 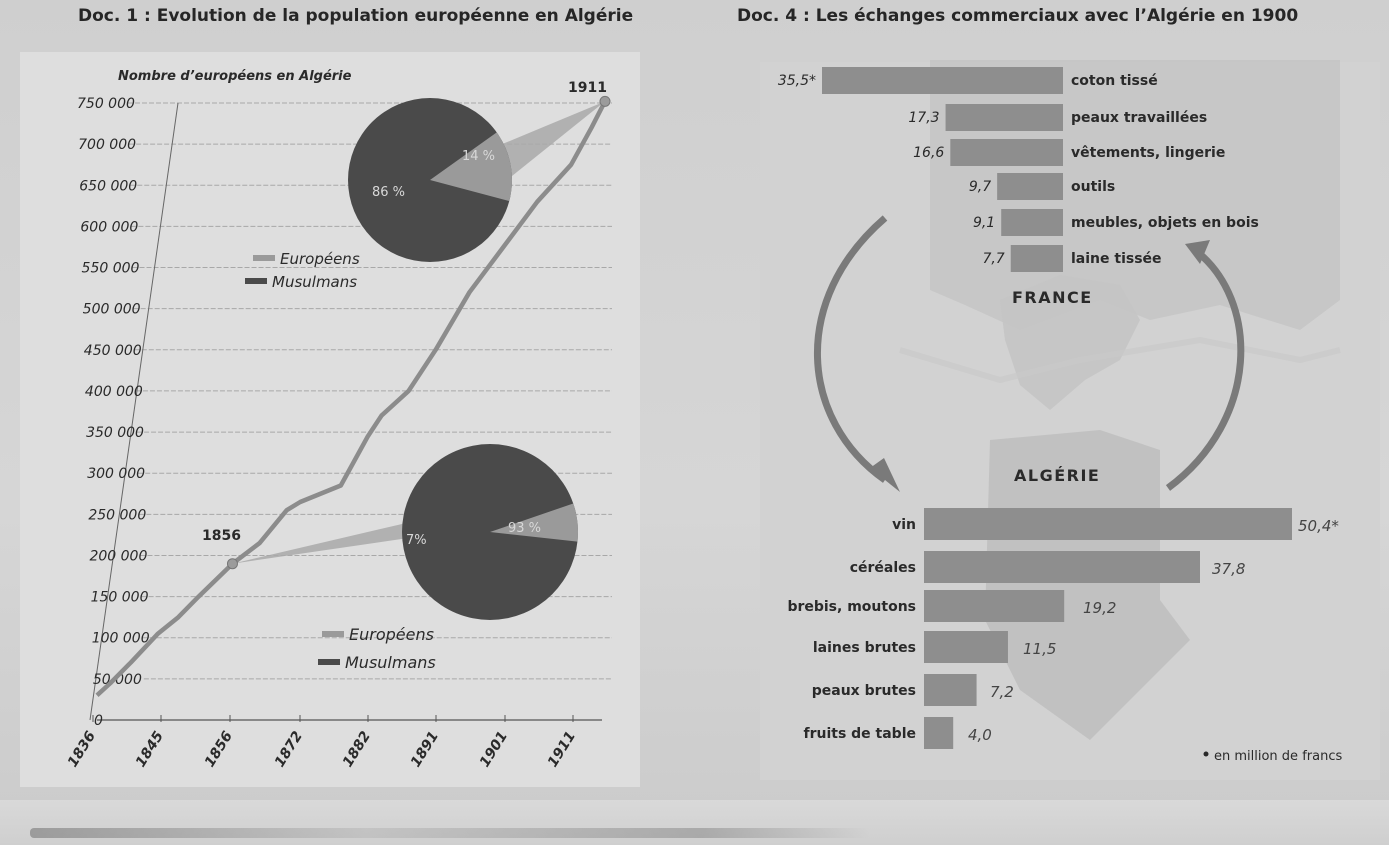 I want to click on bar-category-label: vin, so click(x=904, y=525).